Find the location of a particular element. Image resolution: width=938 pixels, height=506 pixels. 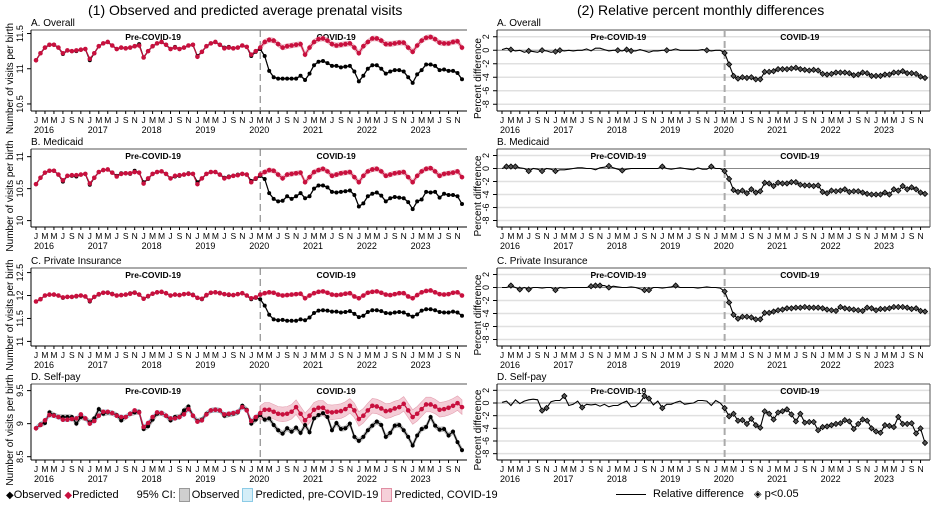

y-tick-label: 2 is located at coordinates (486, 155).